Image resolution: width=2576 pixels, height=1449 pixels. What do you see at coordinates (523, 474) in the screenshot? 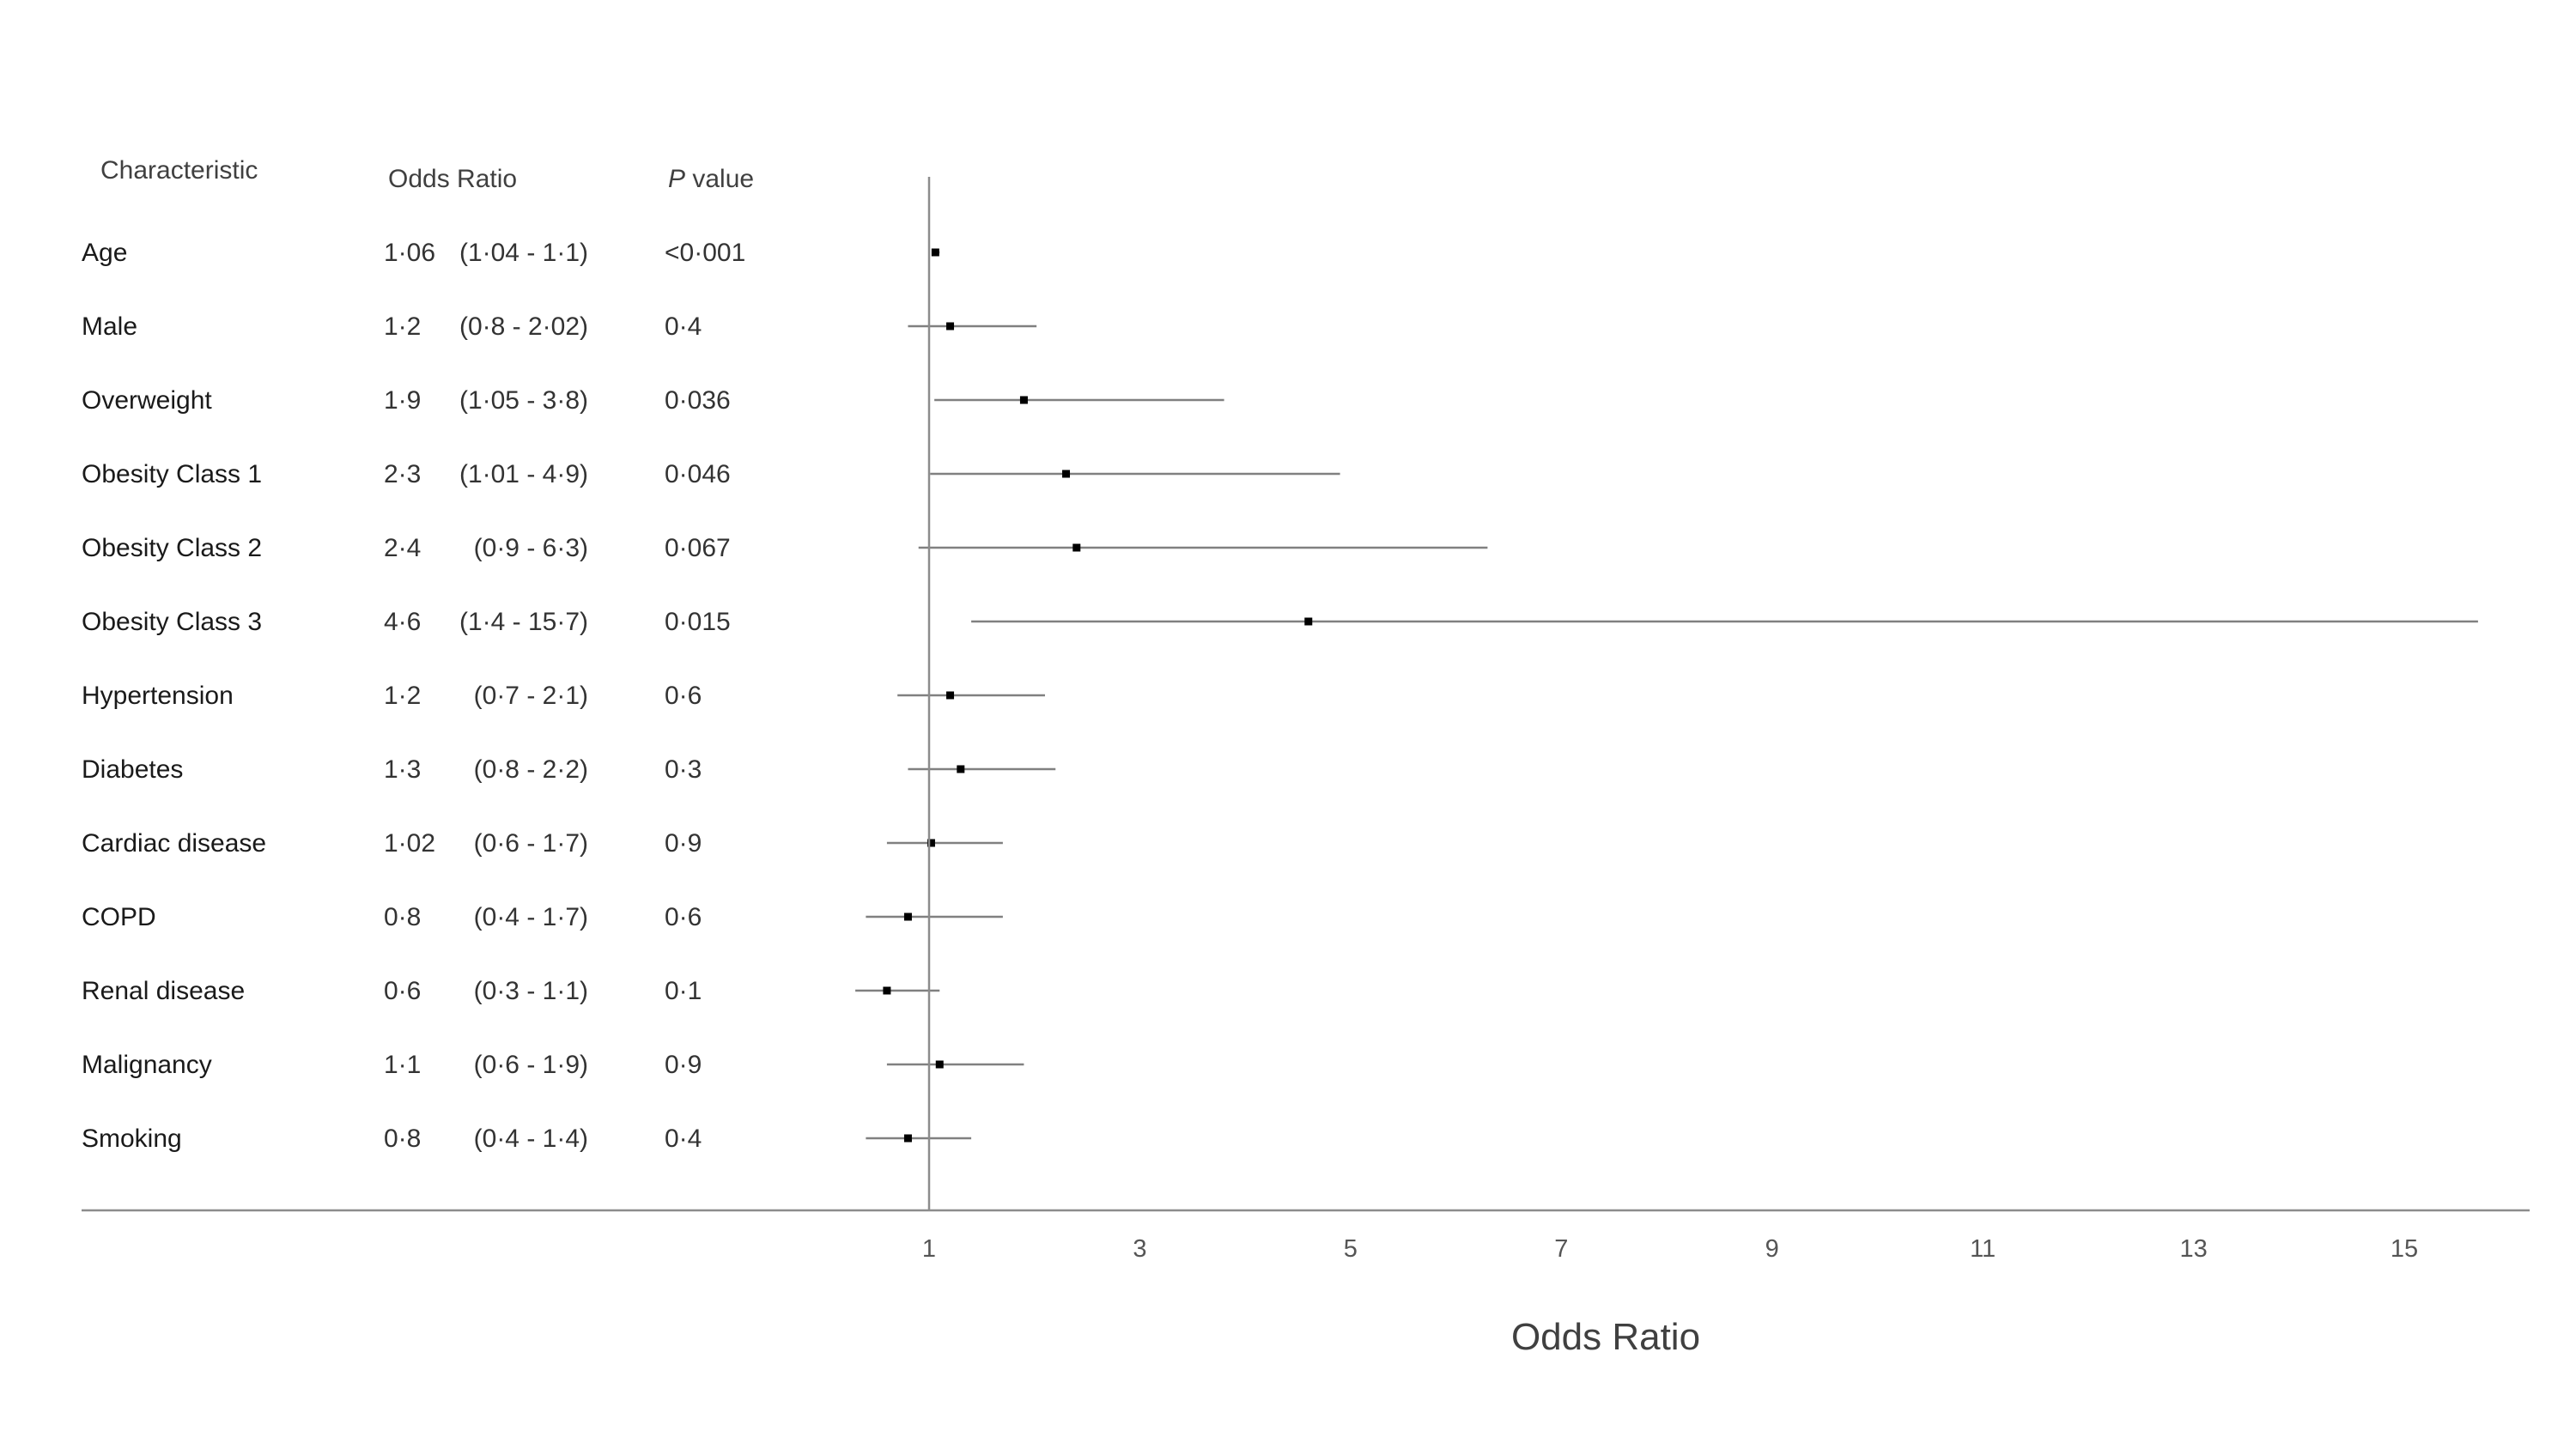
I see `row-confidence-interval: (1·01 - 4·9)` at bounding box center [523, 474].